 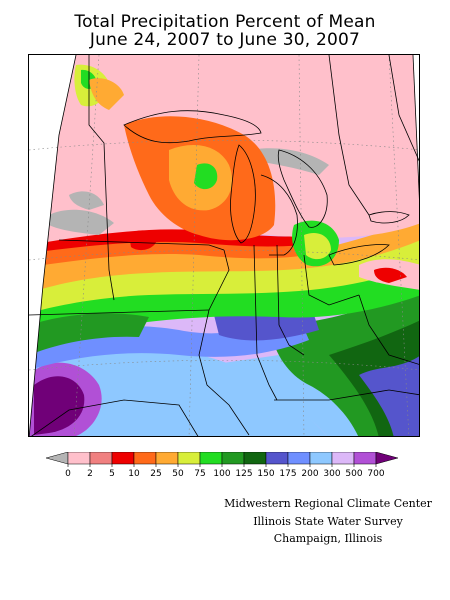 I want to click on credit-location: Champaign, Illinois, so click(x=328, y=538).